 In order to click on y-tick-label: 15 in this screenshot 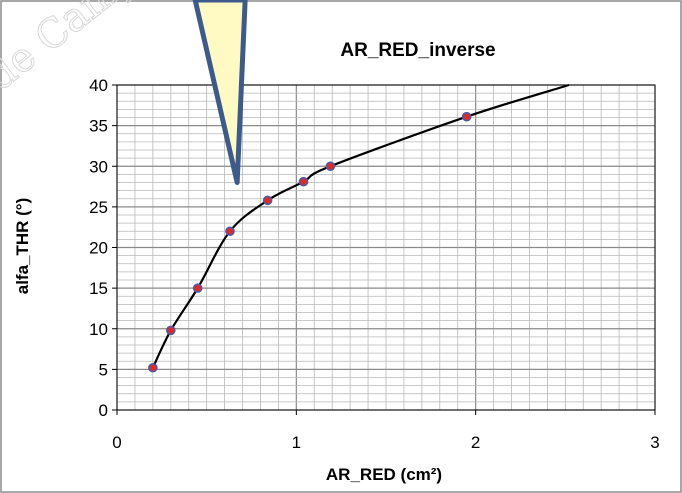, I will do `click(98, 288)`.